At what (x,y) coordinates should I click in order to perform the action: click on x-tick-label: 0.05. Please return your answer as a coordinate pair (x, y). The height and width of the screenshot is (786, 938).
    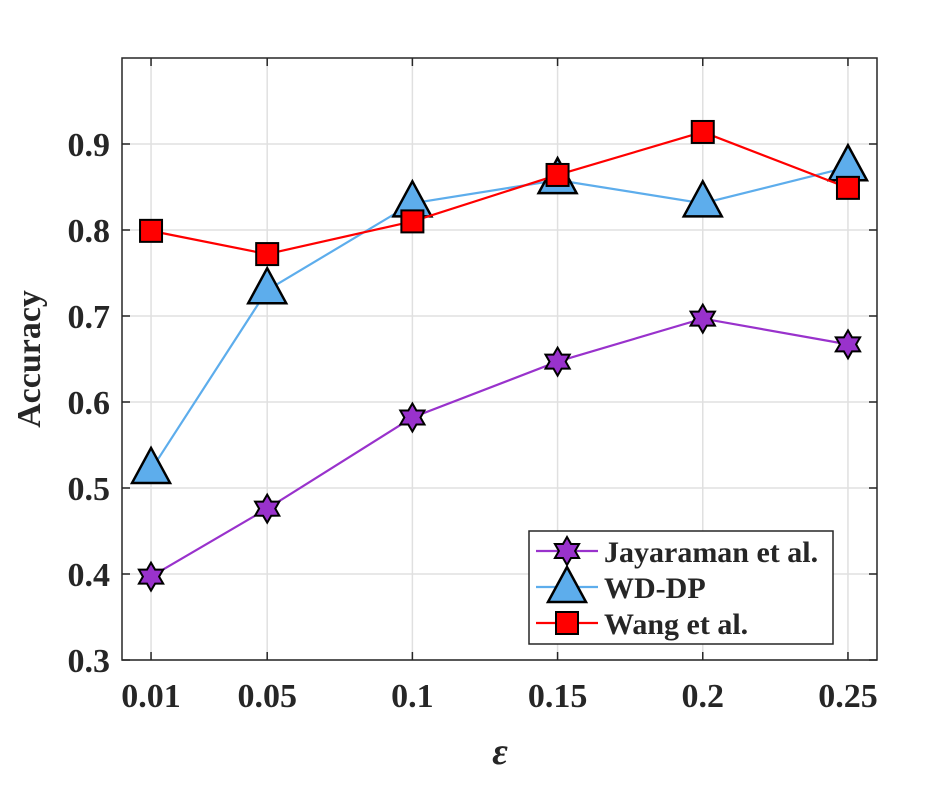
    Looking at the image, I should click on (267, 696).